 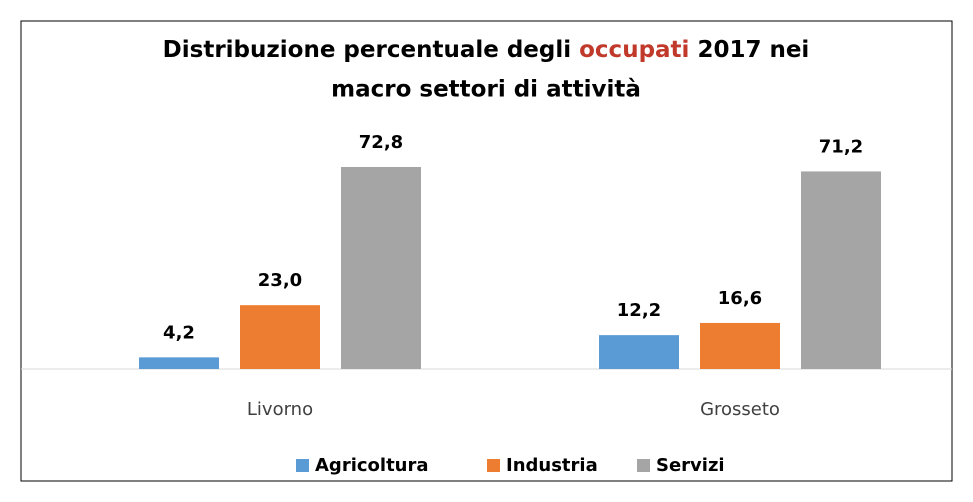 I want to click on legend-label: Agricoltura, so click(x=372, y=465).